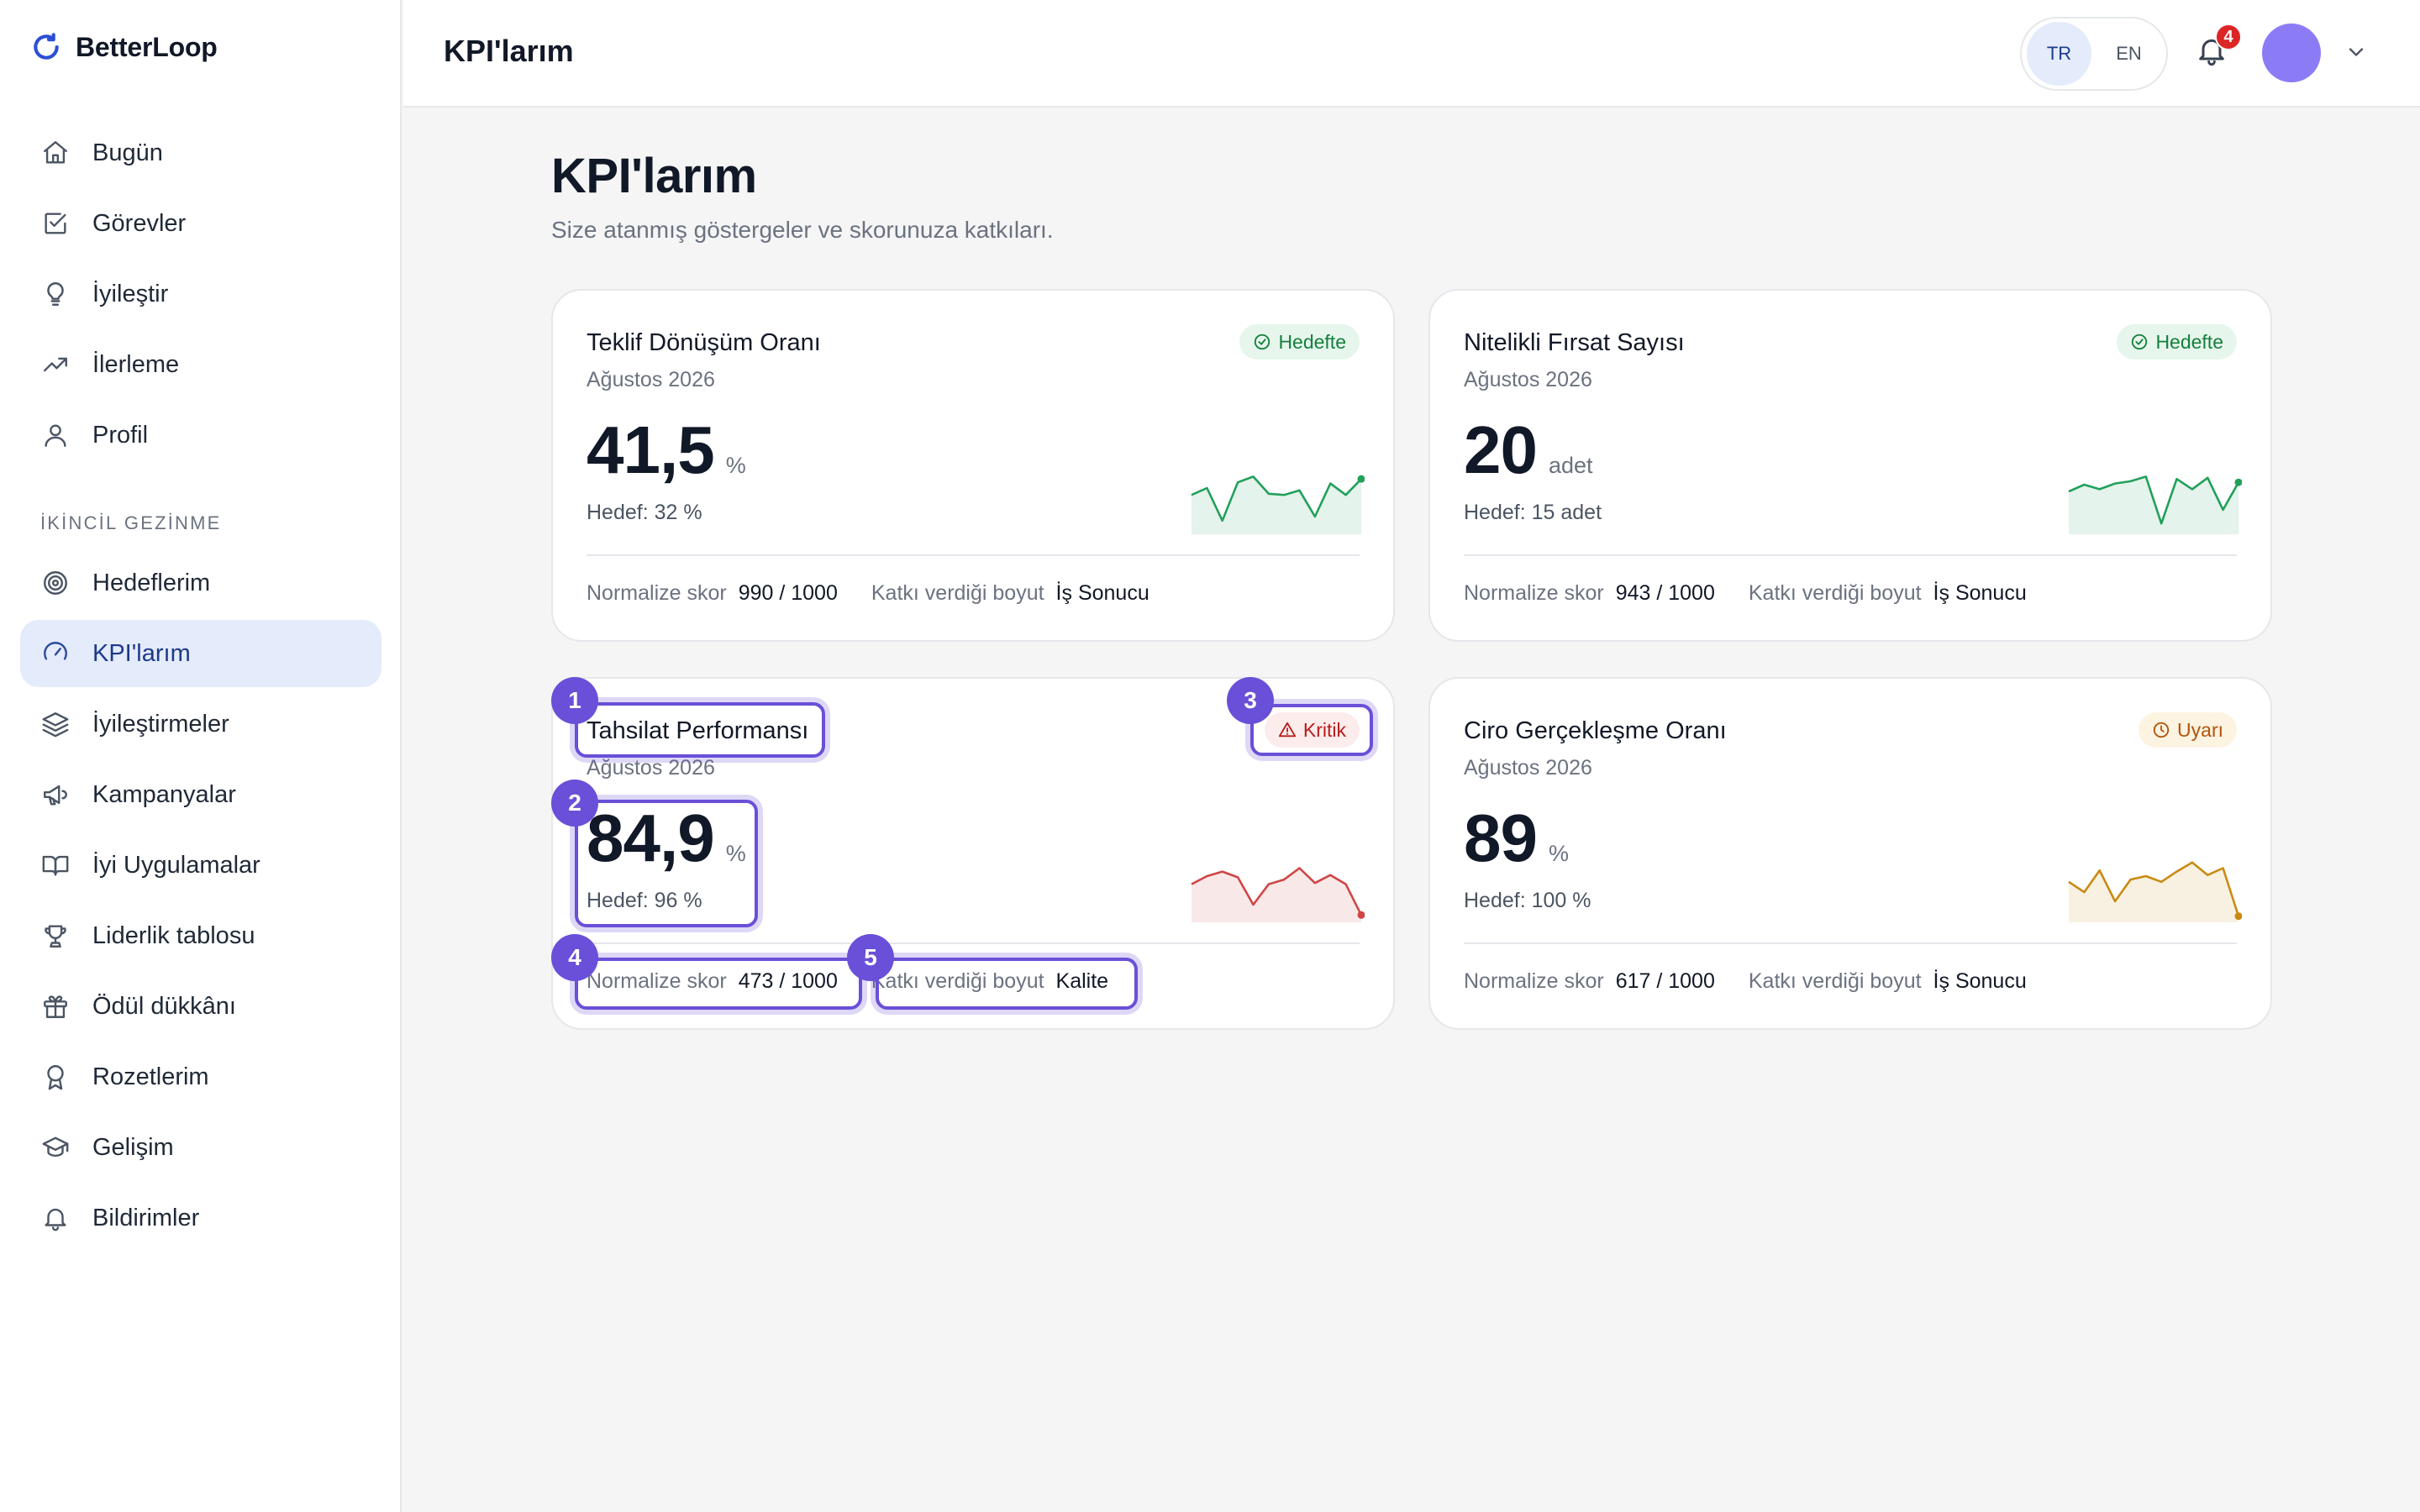  What do you see at coordinates (1501, 449) in the screenshot?
I see `kpi-value: 20` at bounding box center [1501, 449].